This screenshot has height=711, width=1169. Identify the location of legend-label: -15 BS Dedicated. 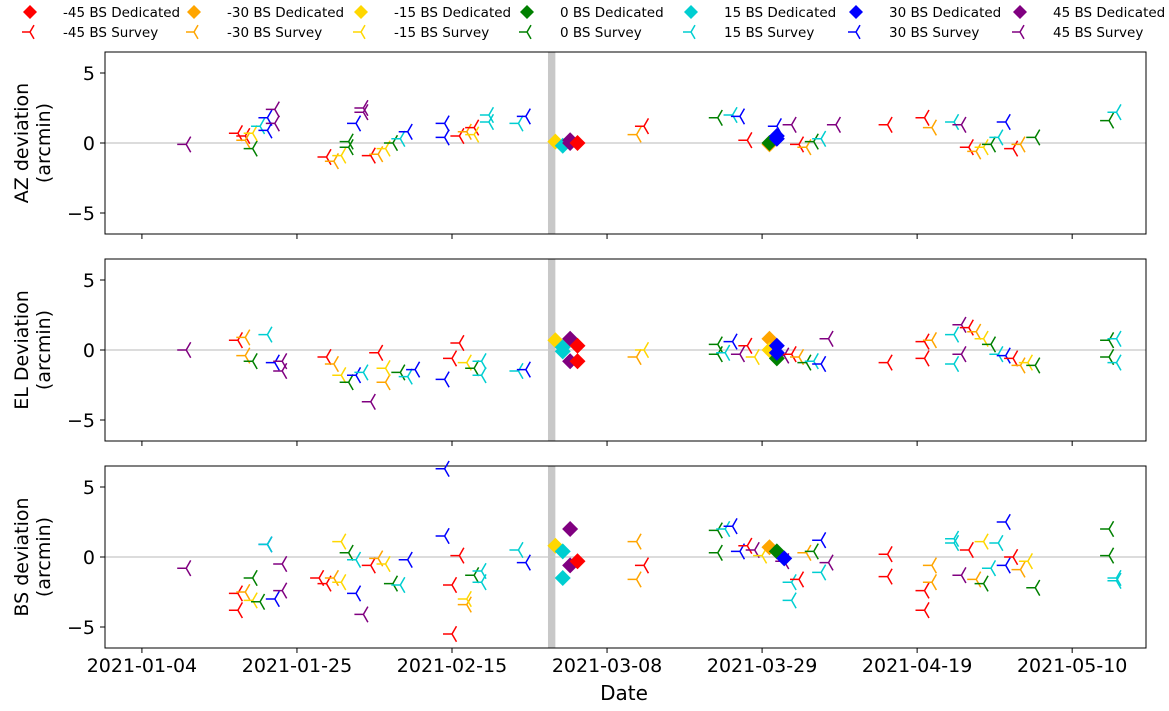
(452, 13).